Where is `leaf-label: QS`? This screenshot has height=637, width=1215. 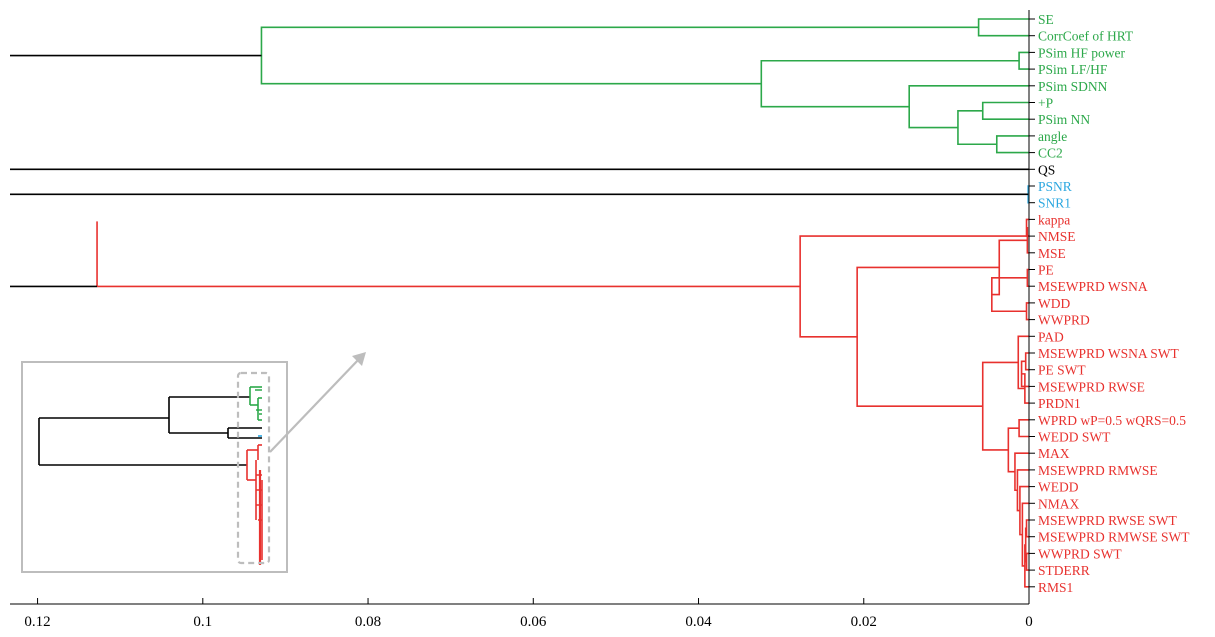 leaf-label: QS is located at coordinates (1046, 169).